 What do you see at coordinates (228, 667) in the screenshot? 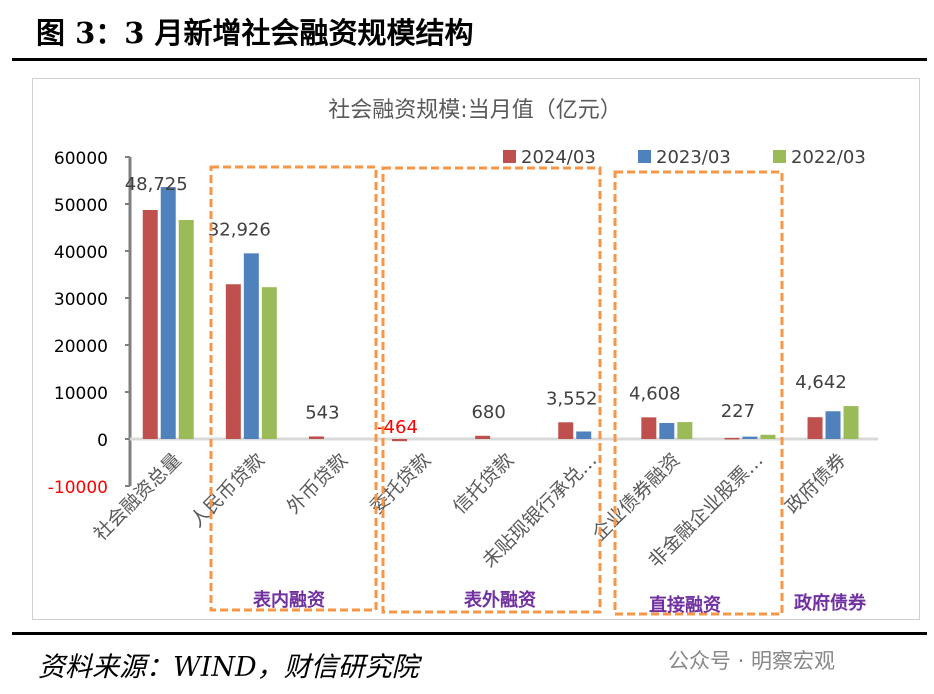
I see `source-note: 资料来源：WIND，财信研究院` at bounding box center [228, 667].